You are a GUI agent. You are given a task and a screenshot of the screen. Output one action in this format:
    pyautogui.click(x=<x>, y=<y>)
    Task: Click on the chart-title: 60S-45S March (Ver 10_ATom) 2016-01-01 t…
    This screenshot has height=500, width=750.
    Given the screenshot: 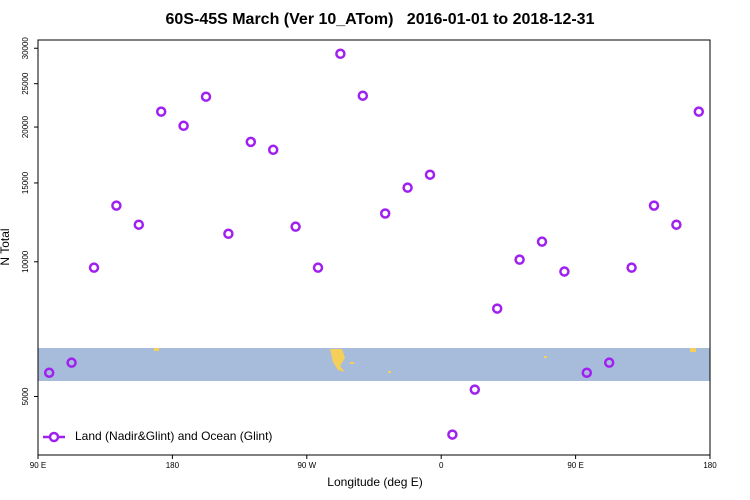 What is the action you would take?
    pyautogui.click(x=380, y=19)
    